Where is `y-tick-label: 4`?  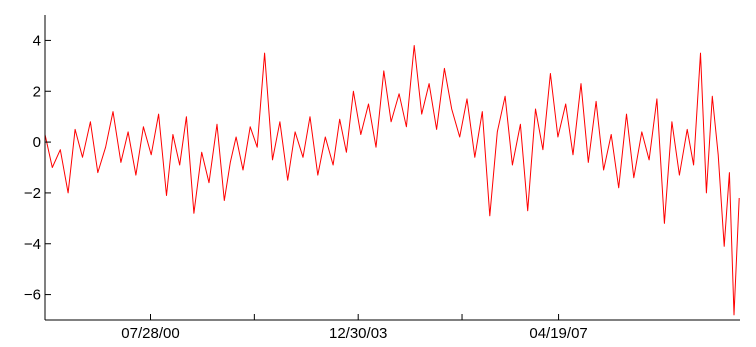 y-tick-label: 4 is located at coordinates (37, 40).